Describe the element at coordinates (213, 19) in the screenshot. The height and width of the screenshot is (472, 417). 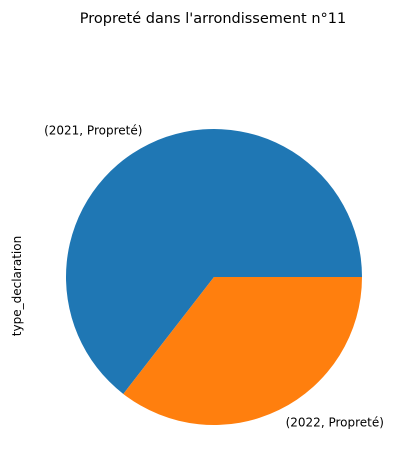
I see `chart-title: Propreté dans l'arrondissement n°11` at that location.